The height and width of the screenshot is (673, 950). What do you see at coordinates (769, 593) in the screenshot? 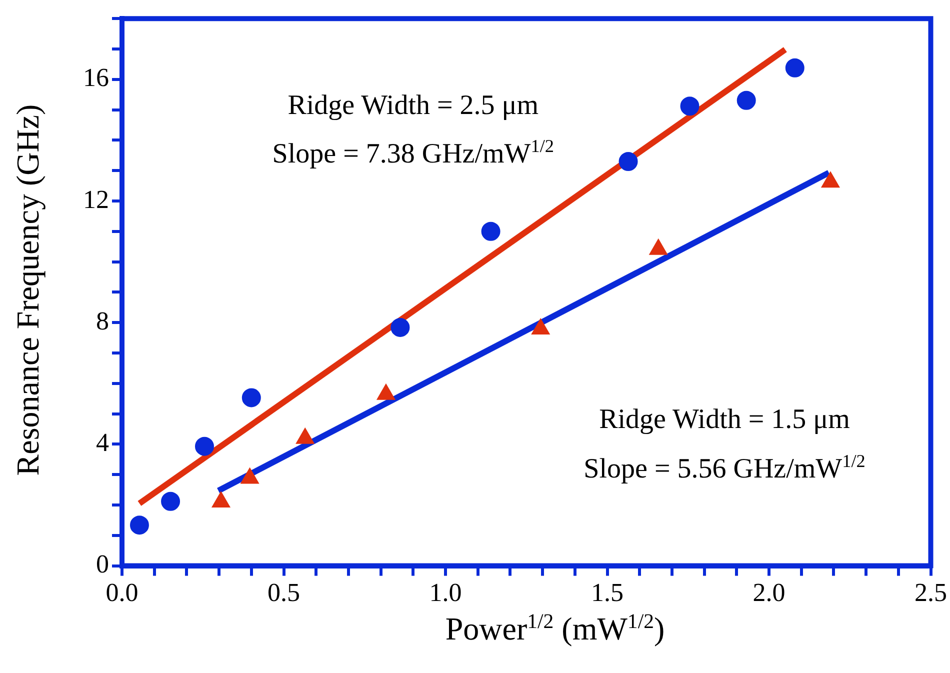
I see `x-tick-label: 2.0` at bounding box center [769, 593].